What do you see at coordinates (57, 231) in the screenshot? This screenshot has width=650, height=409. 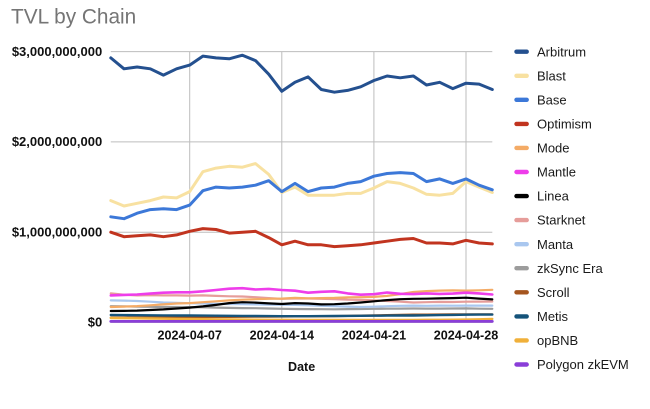 I see `svg-text: $1,000,000,000` at bounding box center [57, 231].